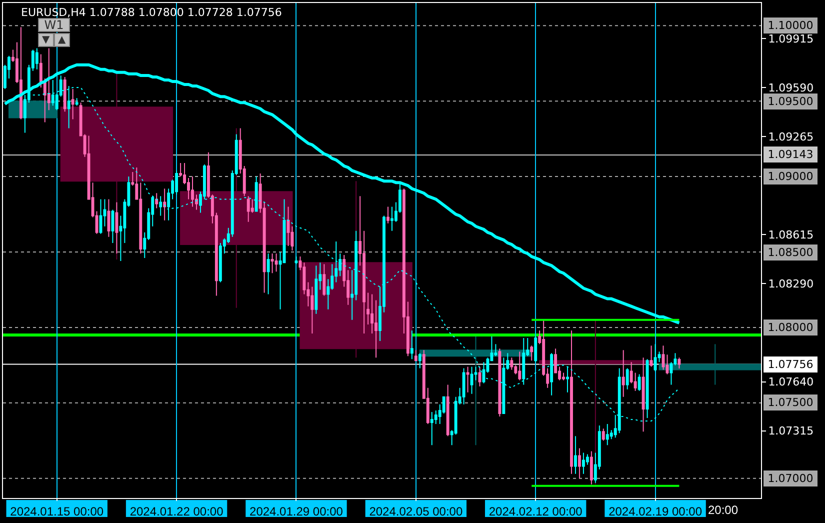 This screenshot has width=825, height=523. Describe the element at coordinates (297, 511) in the screenshot. I see `x-tick-label: 2024.01.29 00:00` at that location.